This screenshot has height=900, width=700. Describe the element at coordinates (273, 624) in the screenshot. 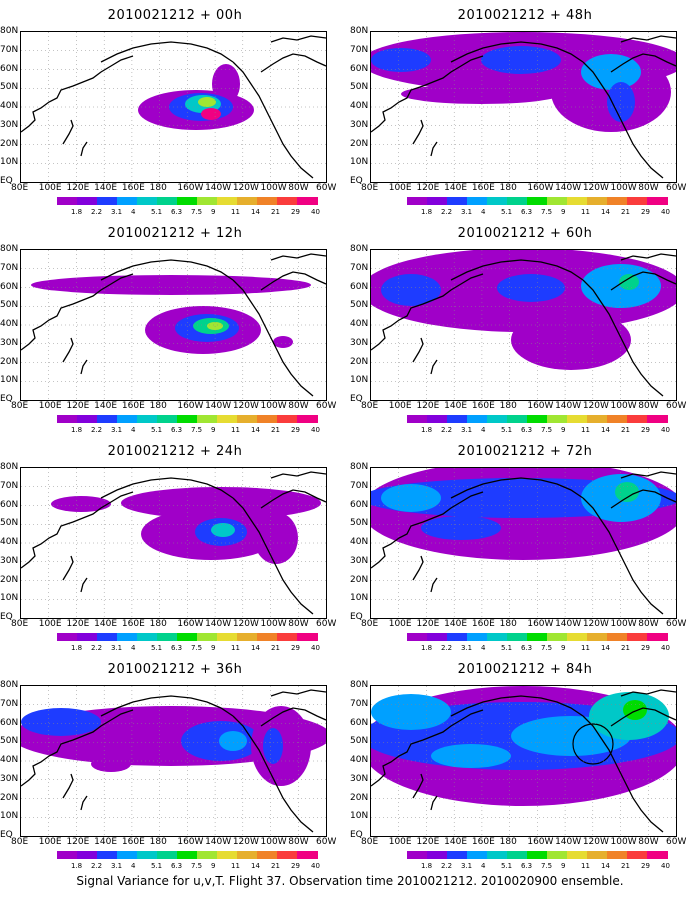

I see `lon-tick-label: 100W` at that location.